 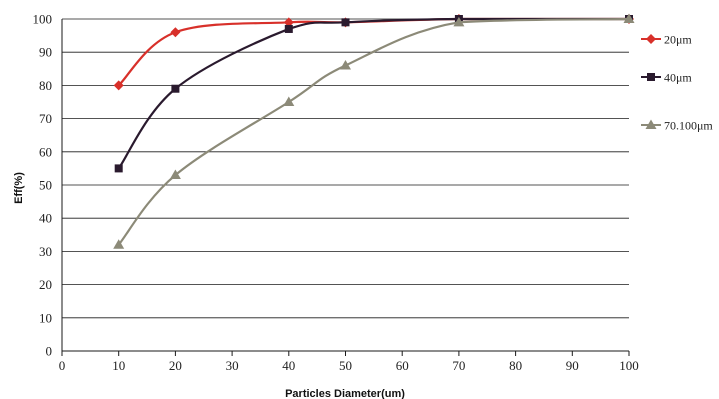 I want to click on y-tick-label: 70, so click(x=45, y=118).